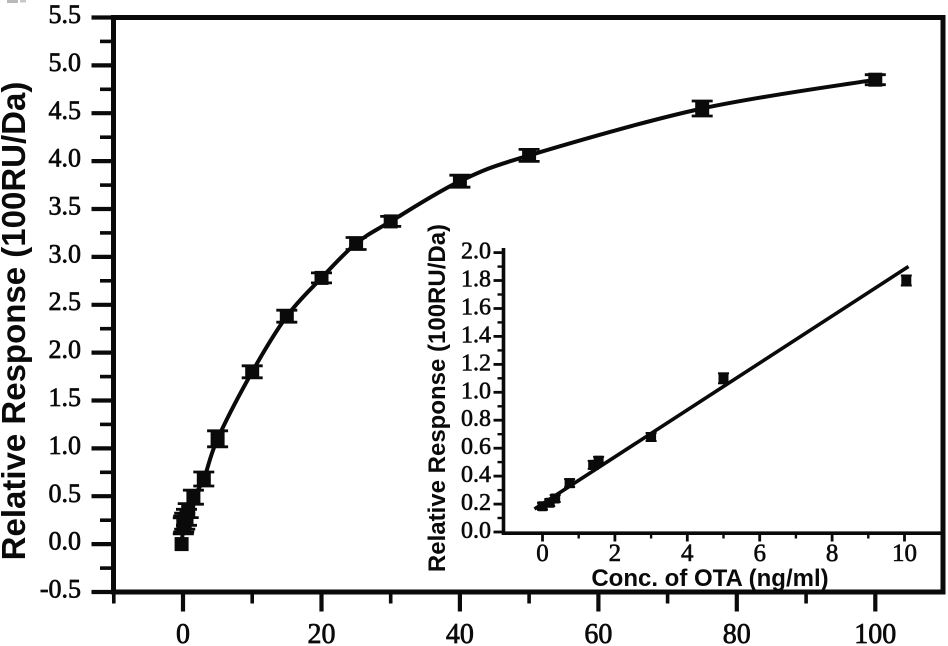 The width and height of the screenshot is (948, 646). I want to click on svg-text: 40, so click(460, 632).